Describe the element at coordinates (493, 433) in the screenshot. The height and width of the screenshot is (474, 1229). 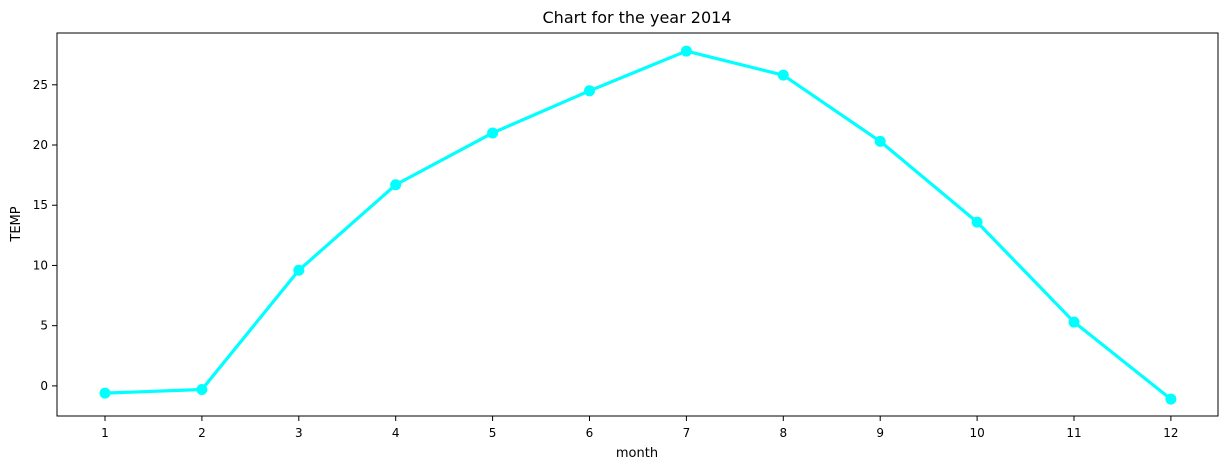
I see `x-tick-label: 5` at that location.